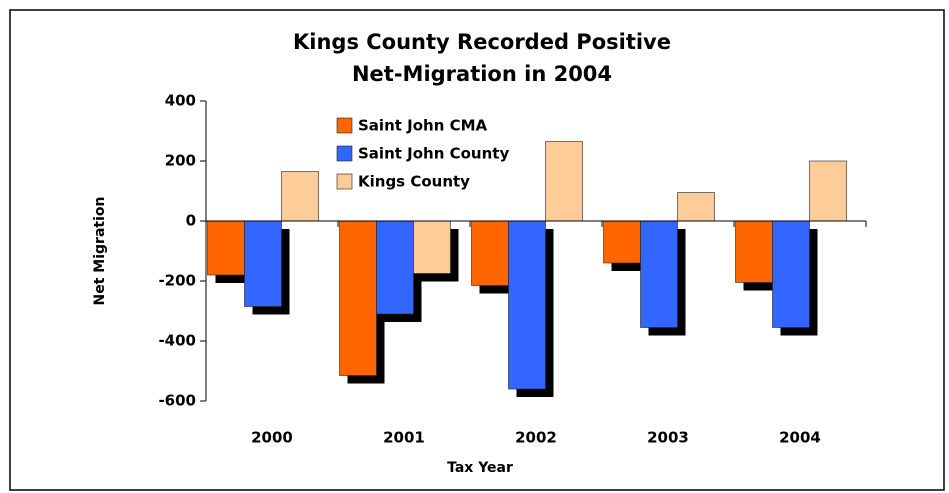 This screenshot has height=493, width=949. Describe the element at coordinates (177, 281) in the screenshot. I see `y-tick-label: -200` at that location.